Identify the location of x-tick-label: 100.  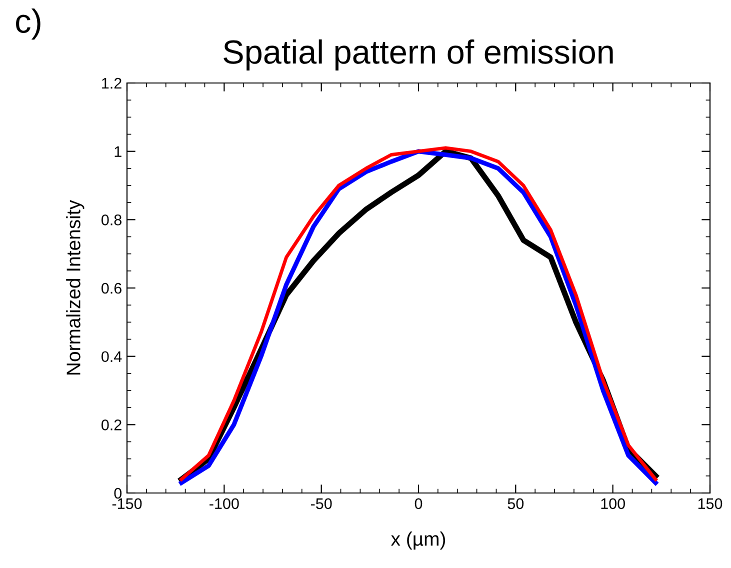
(613, 504).